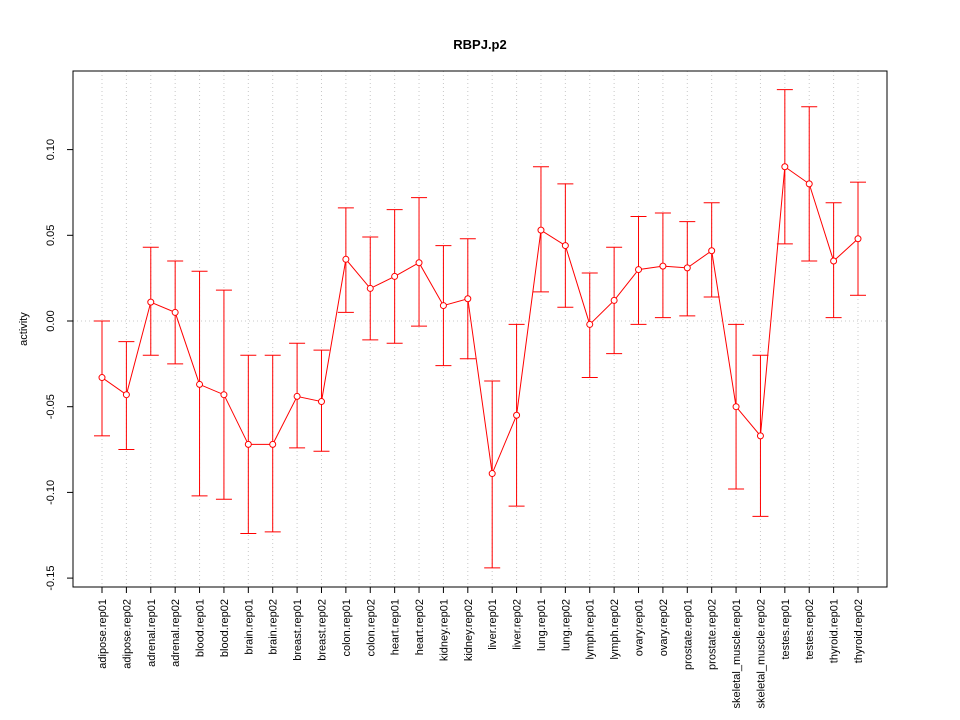 This screenshot has height=720, width=960. Describe the element at coordinates (640, 627) in the screenshot. I see `x-tick-label: ovary.rep01` at that location.